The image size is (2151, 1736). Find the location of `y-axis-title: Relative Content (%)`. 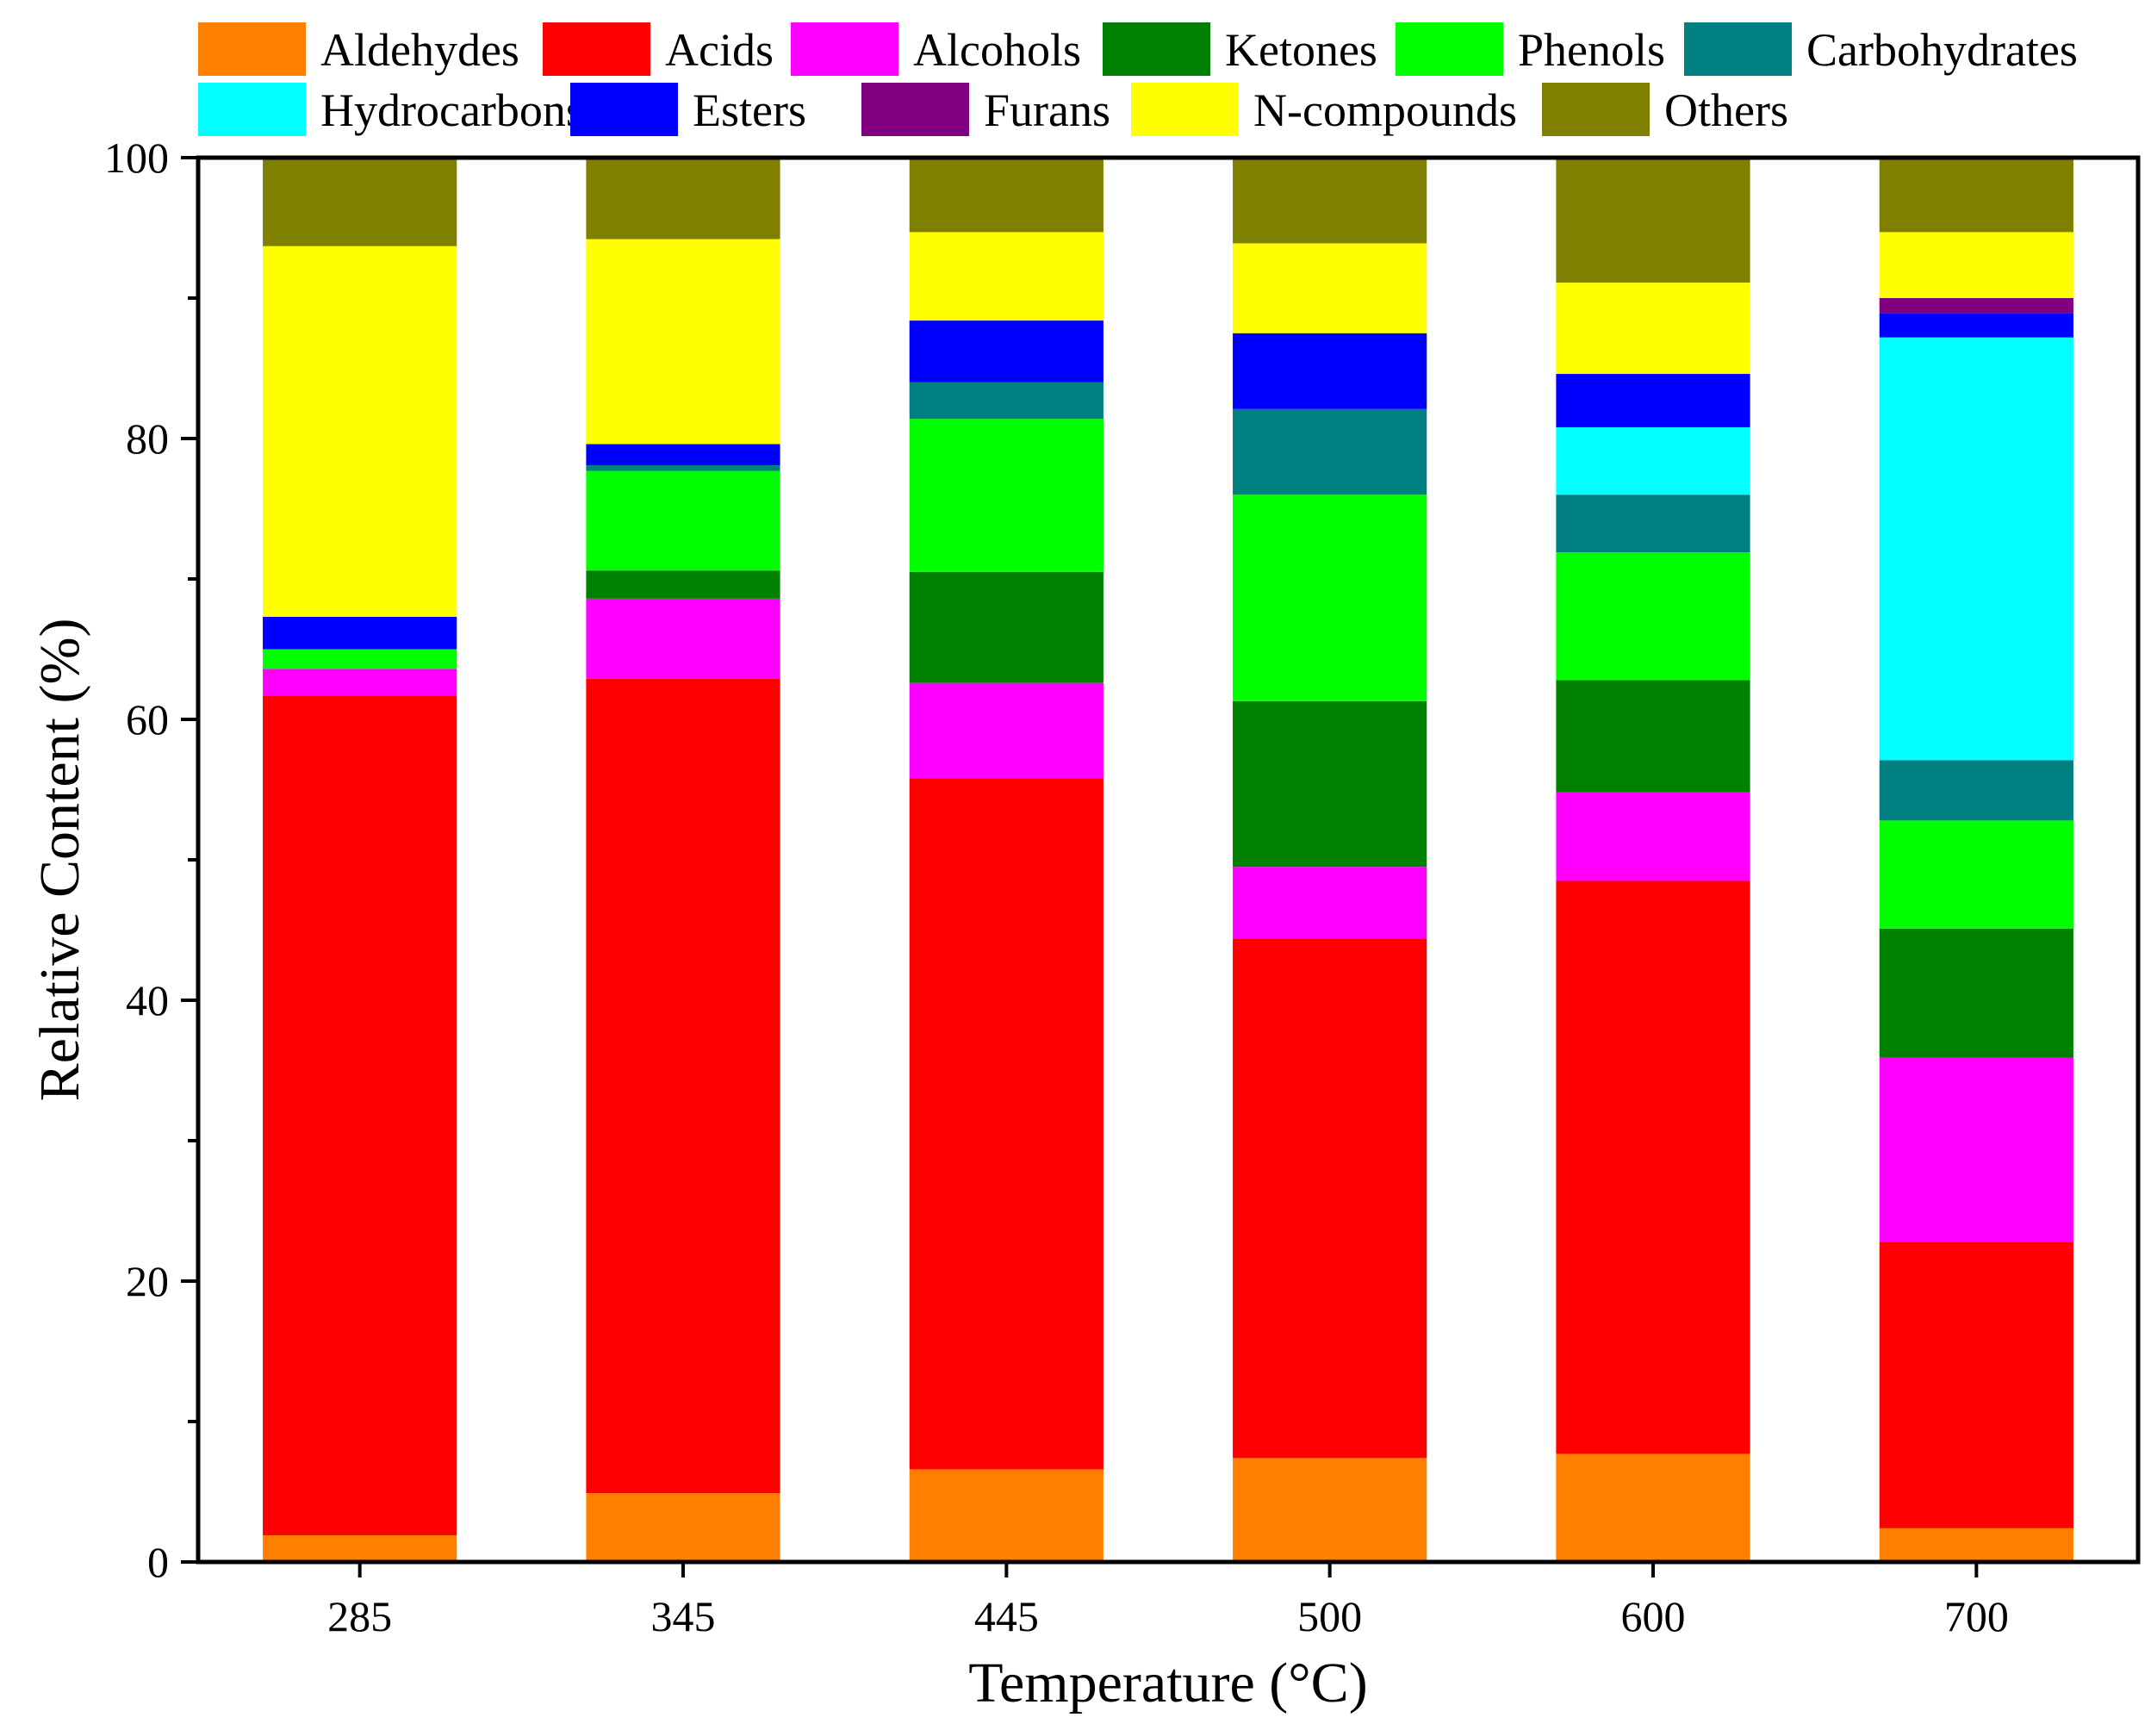

y-axis-title: Relative Content (%) is located at coordinates (59, 861).